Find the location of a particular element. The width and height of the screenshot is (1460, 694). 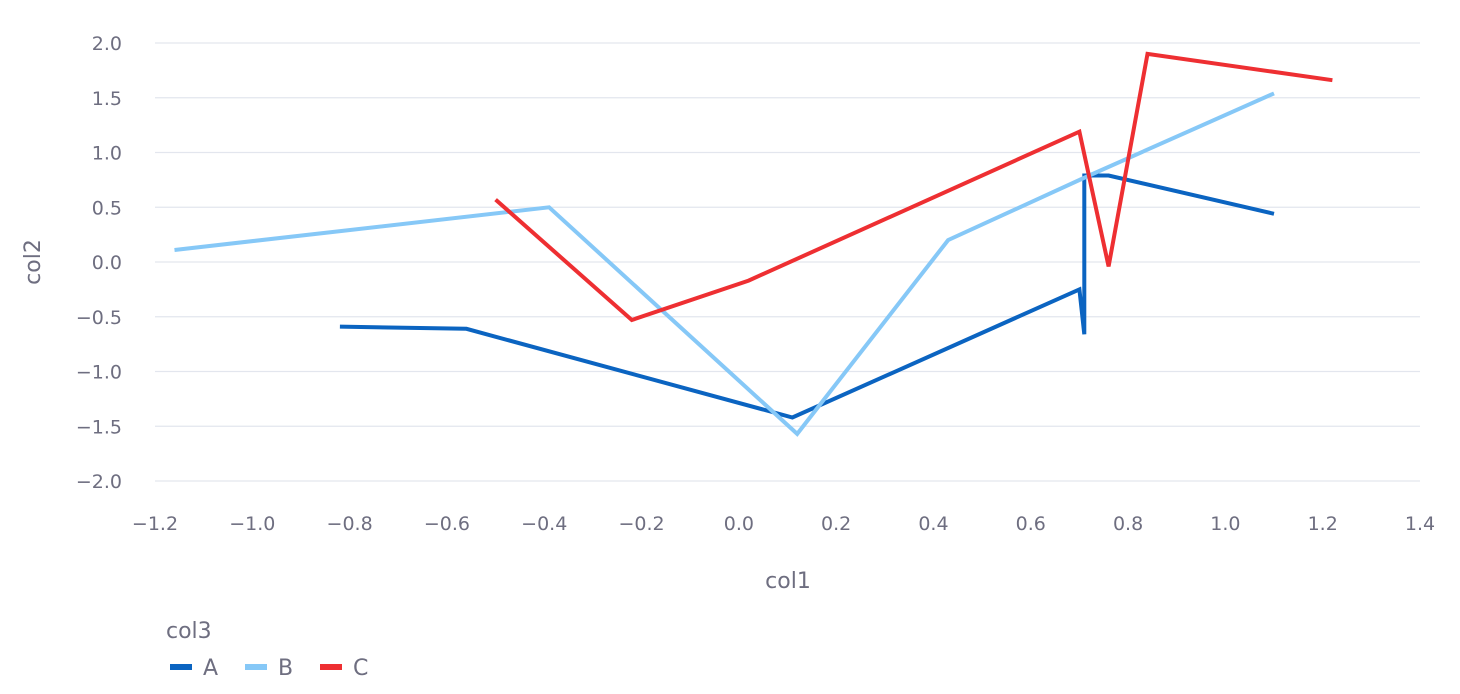

y-tick-label: −0.5 is located at coordinates (99, 318).